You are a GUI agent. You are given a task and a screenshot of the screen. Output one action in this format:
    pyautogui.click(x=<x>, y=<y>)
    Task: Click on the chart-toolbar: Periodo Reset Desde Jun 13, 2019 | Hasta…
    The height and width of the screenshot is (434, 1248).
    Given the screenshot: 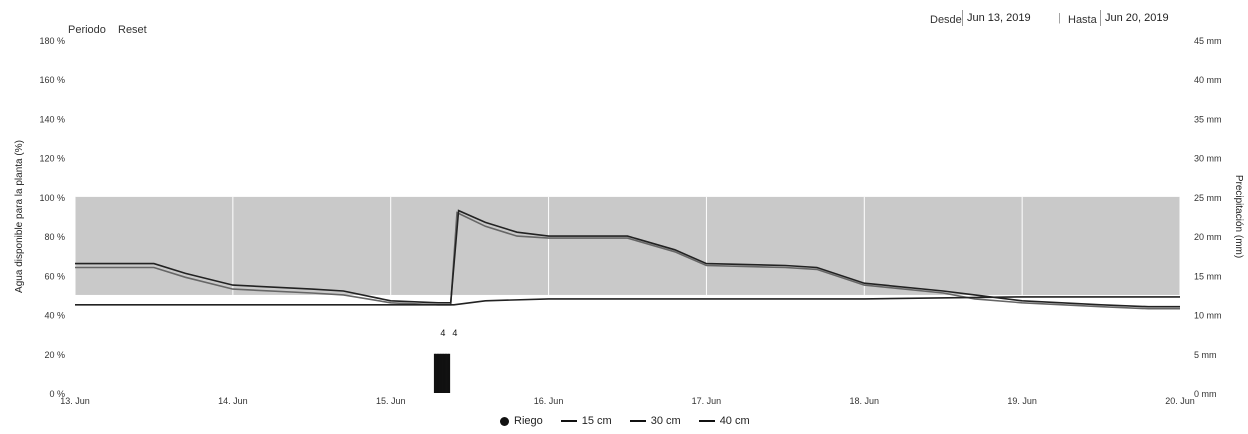 What is the action you would take?
    pyautogui.click(x=624, y=20)
    